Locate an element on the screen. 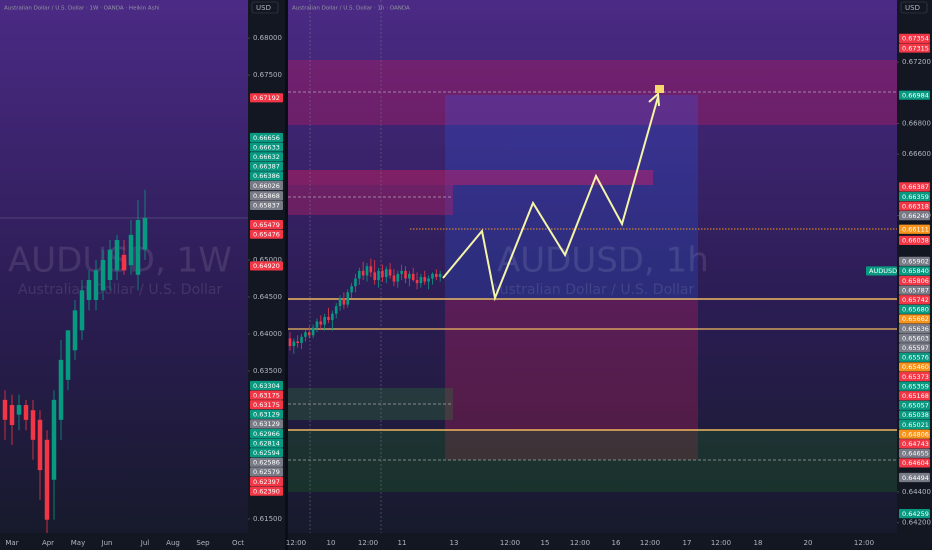  price-label: 0.62814 is located at coordinates (266, 443).